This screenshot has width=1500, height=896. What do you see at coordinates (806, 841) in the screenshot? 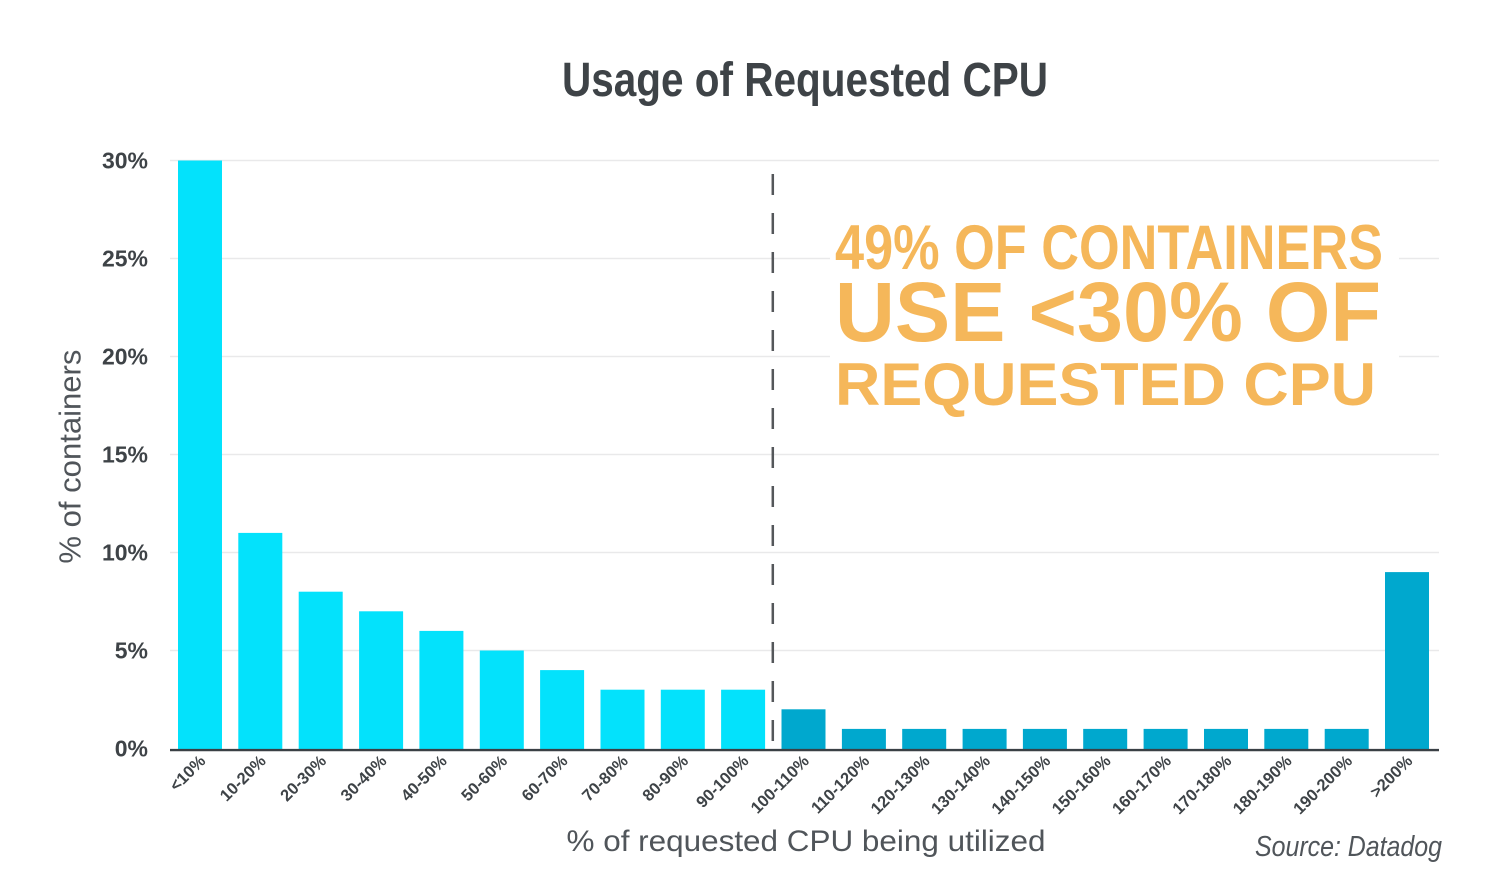
I see `svg-text:% of requested CPU being utili: % of requested CPU being utilized` at bounding box center [806, 841].